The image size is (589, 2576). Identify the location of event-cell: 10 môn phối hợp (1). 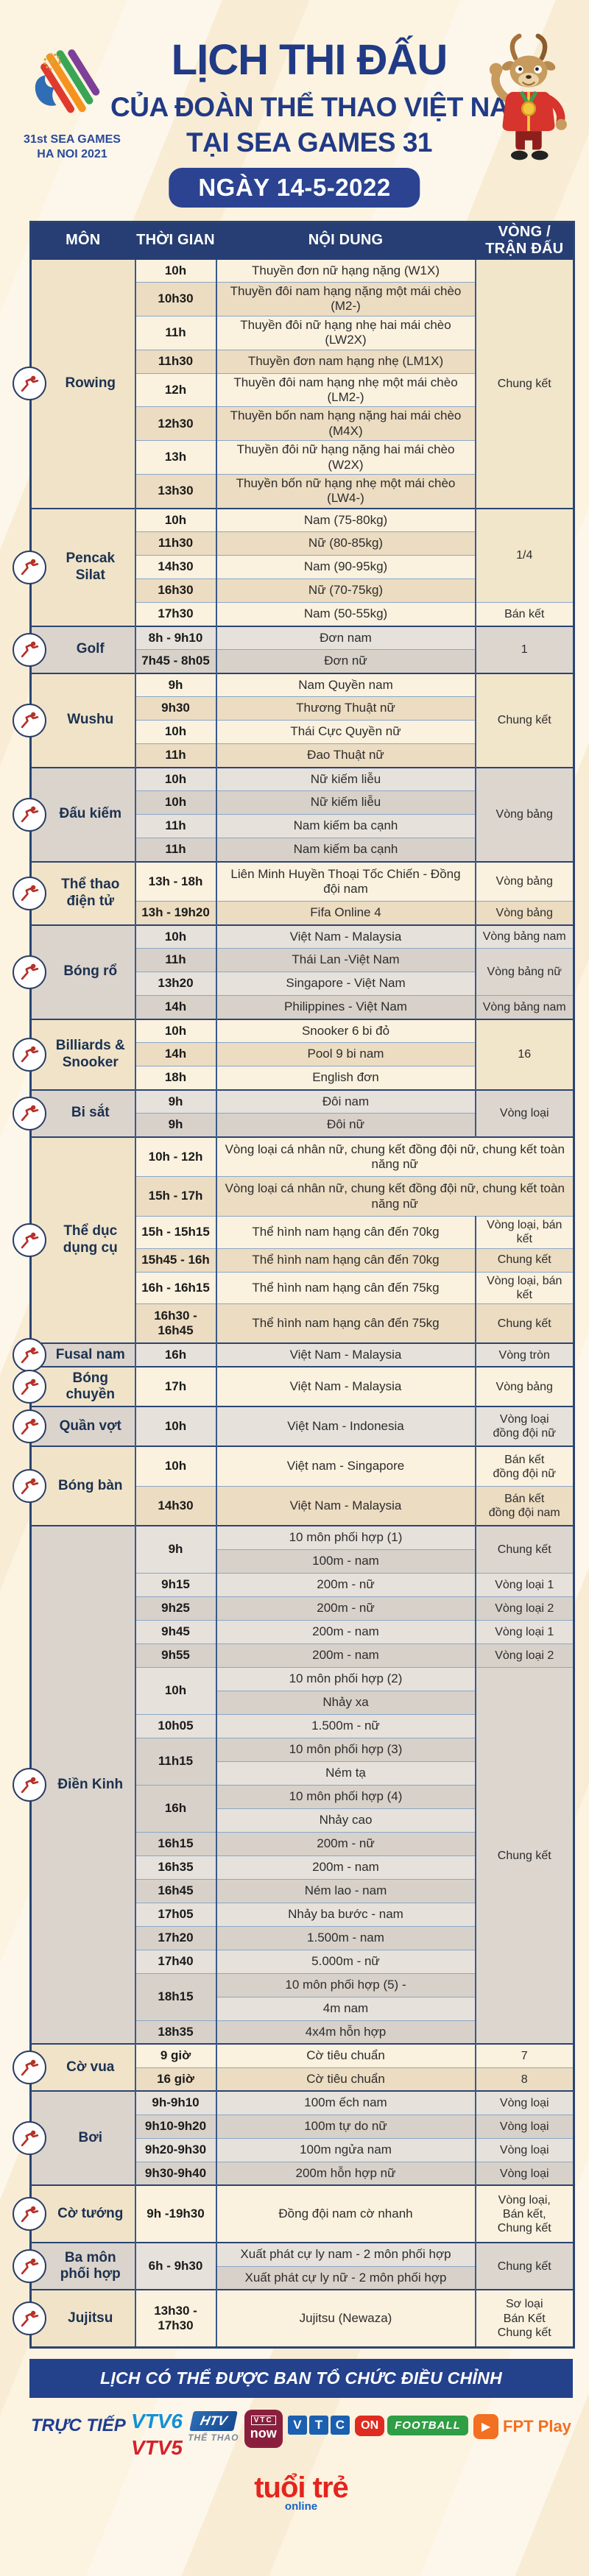
(345, 1537).